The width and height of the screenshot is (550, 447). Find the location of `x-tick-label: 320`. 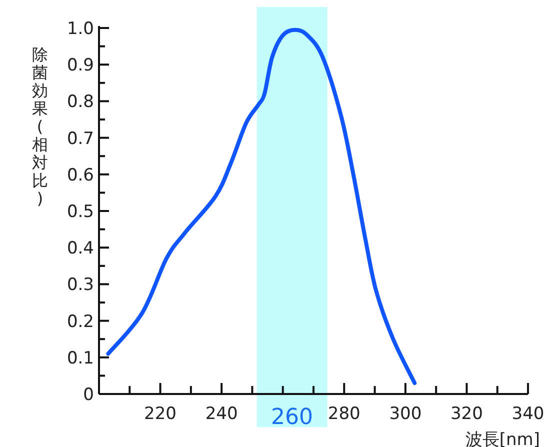

x-tick-label: 320 is located at coordinates (466, 414).